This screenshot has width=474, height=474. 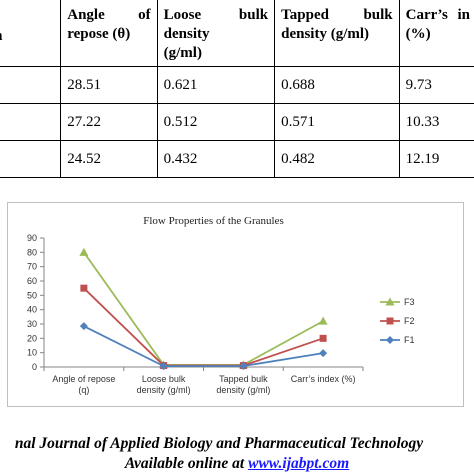 What do you see at coordinates (34, 367) in the screenshot?
I see `y-tick-label: 0` at bounding box center [34, 367].